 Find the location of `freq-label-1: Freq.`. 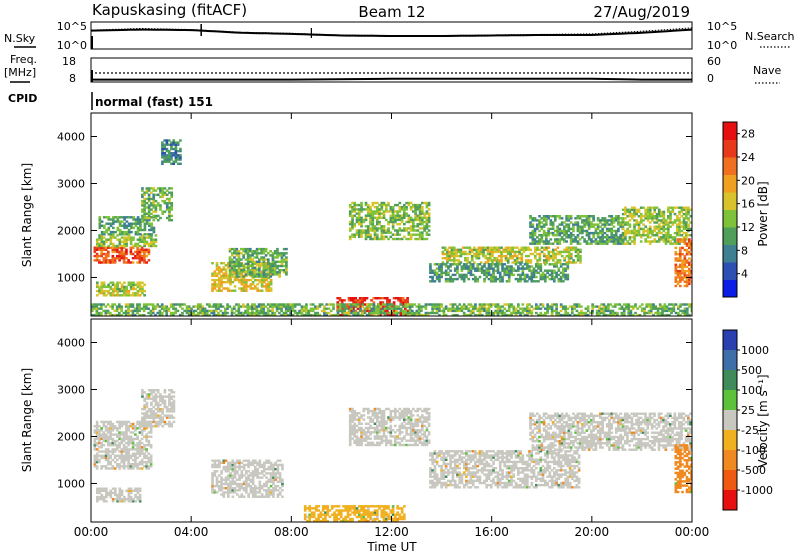

freq-label-1: Freq. is located at coordinates (23, 59).